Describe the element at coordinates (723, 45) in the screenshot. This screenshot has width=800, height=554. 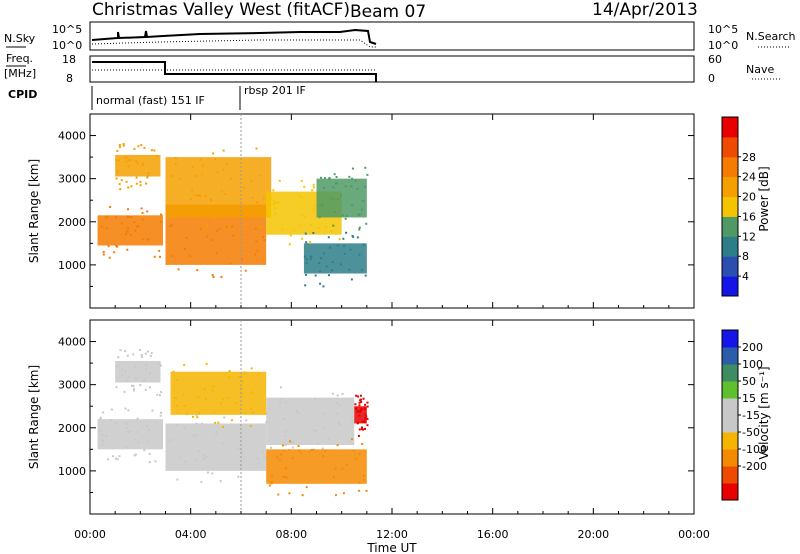
I see `nsearch-tick-bottom: 10^0` at that location.